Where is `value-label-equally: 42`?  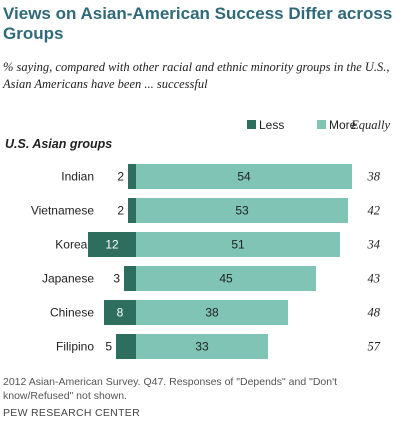 value-label-equally: 42 is located at coordinates (374, 211).